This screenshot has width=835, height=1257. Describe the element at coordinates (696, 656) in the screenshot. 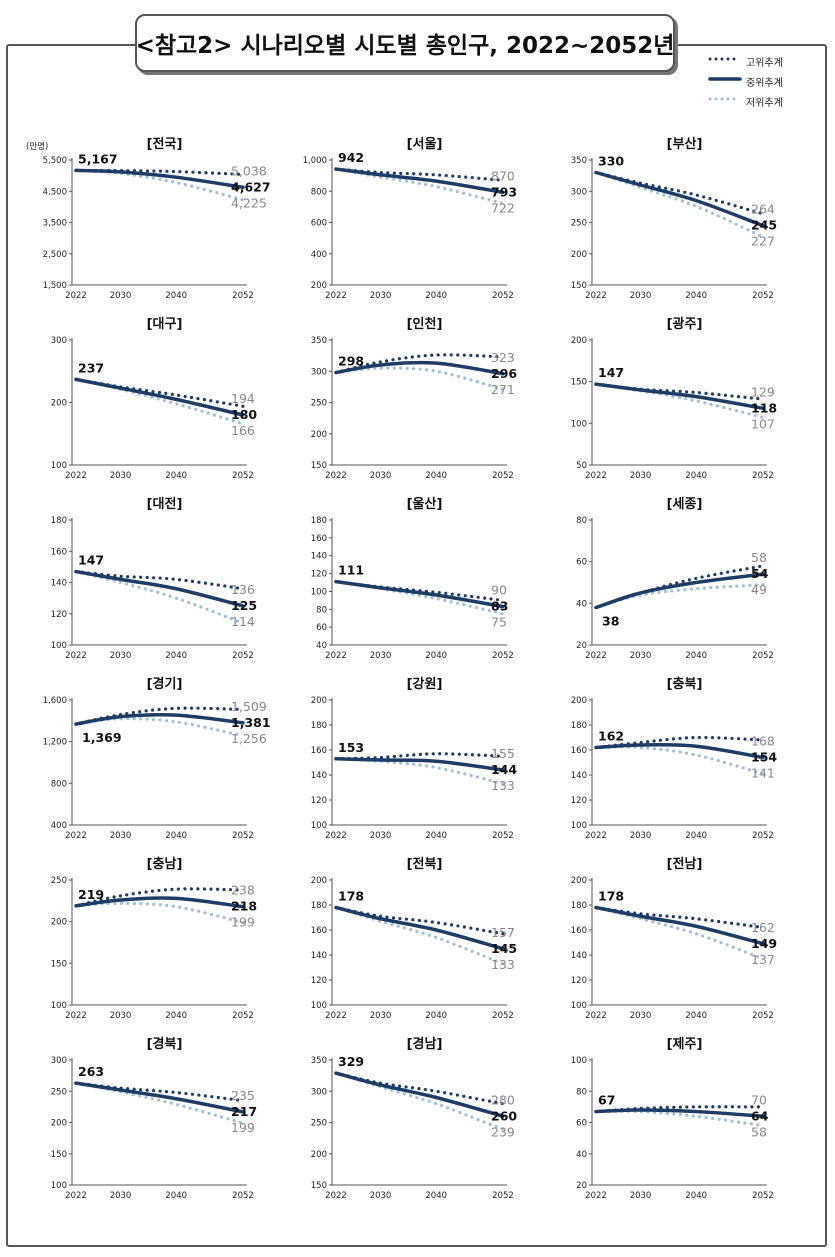

I see `chart-8-xtick-label: 2040` at that location.